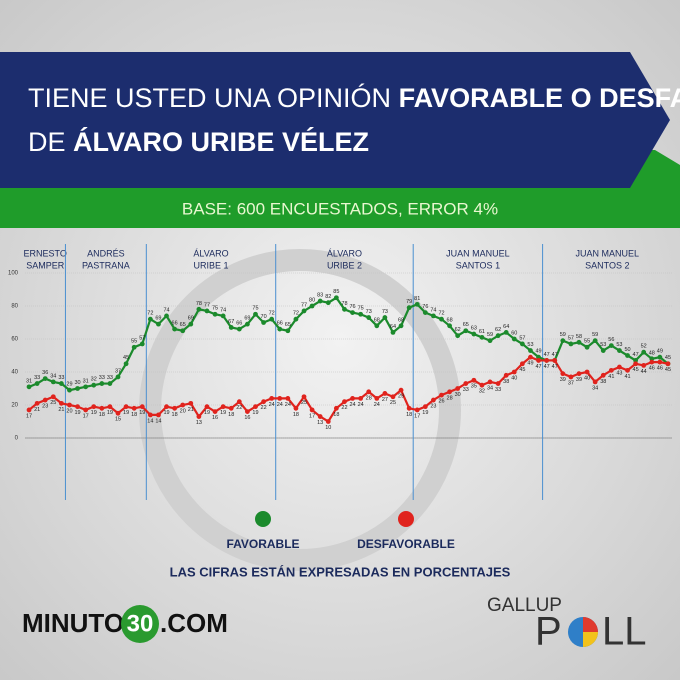  Describe the element at coordinates (231, 322) in the screenshot. I see `value-label: 67` at that location.